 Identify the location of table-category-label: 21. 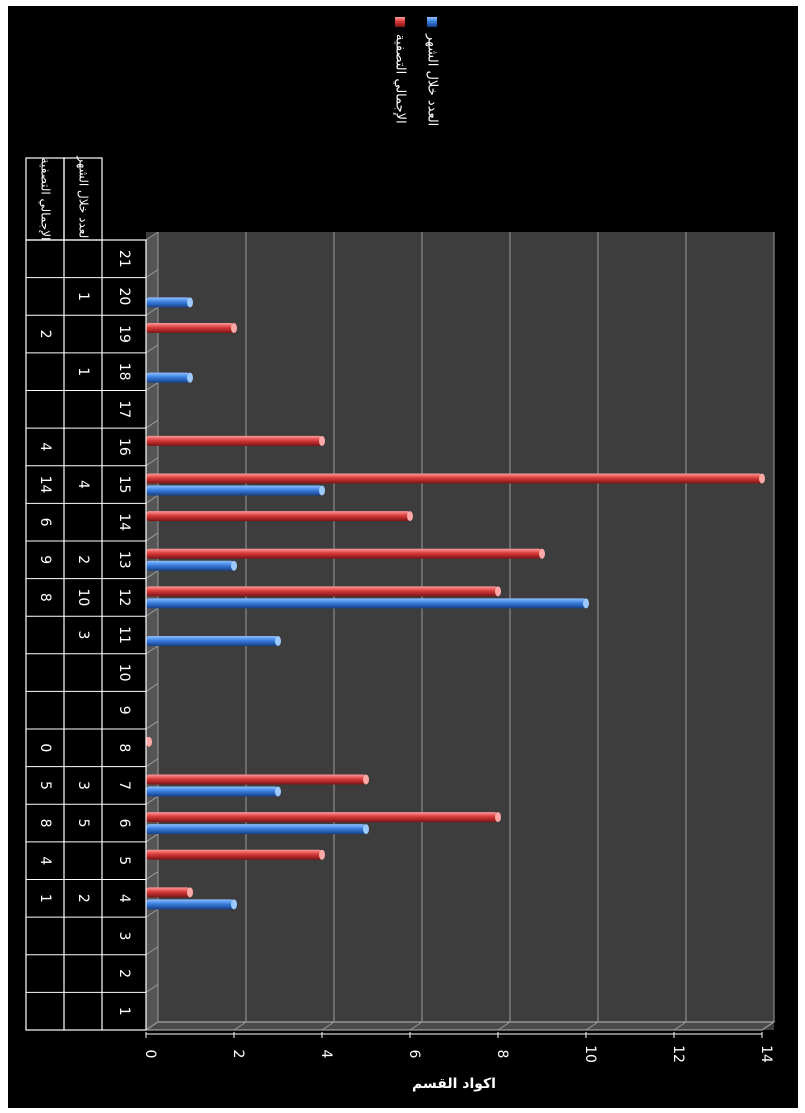
(124, 259).